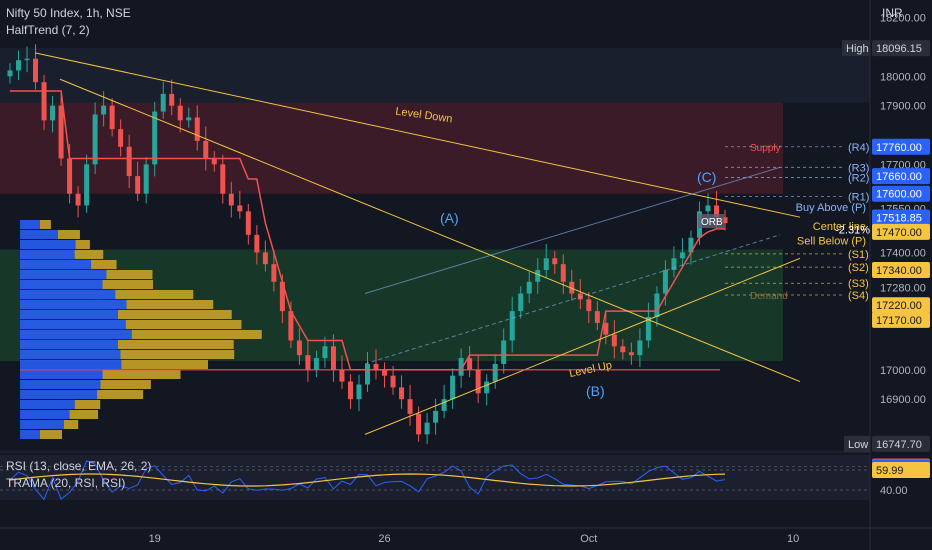 The height and width of the screenshot is (550, 932). I want to click on low-badge-bg, so click(901, 443).